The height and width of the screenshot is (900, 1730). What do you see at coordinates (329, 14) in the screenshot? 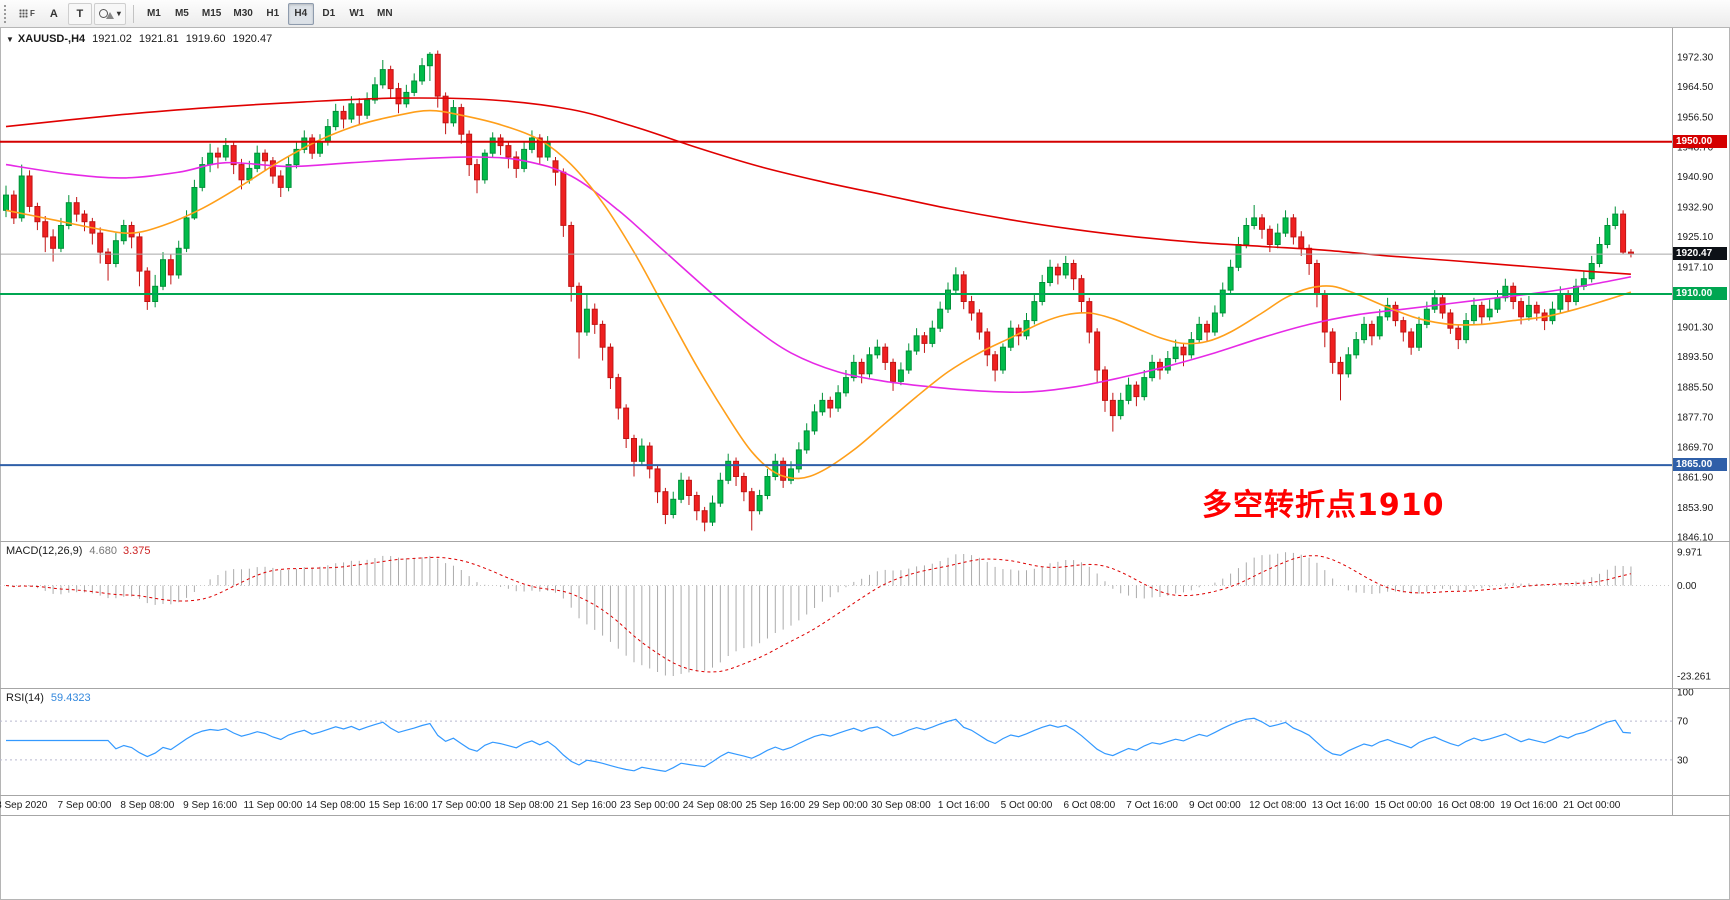
I see `timeframe-d1-button: D1` at bounding box center [329, 14].